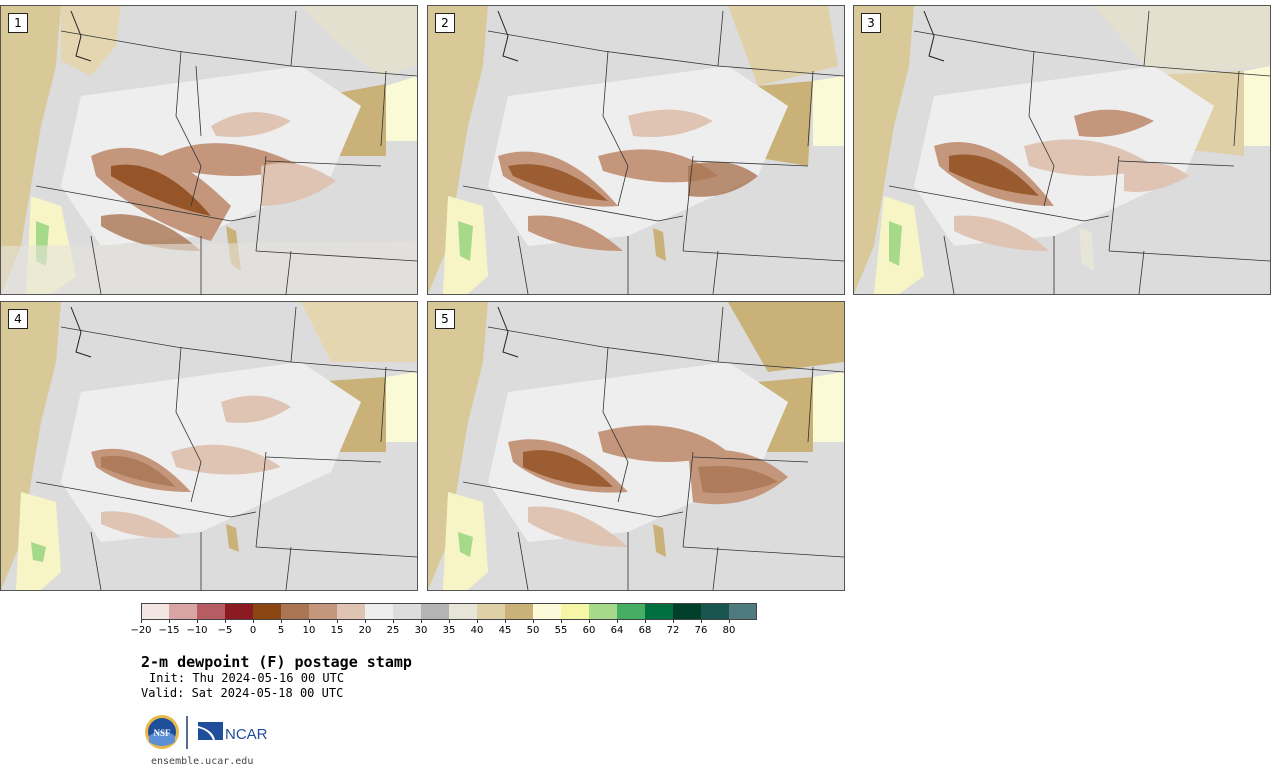  Describe the element at coordinates (645, 630) in the screenshot. I see `colorbar-tick-label: 68` at that location.